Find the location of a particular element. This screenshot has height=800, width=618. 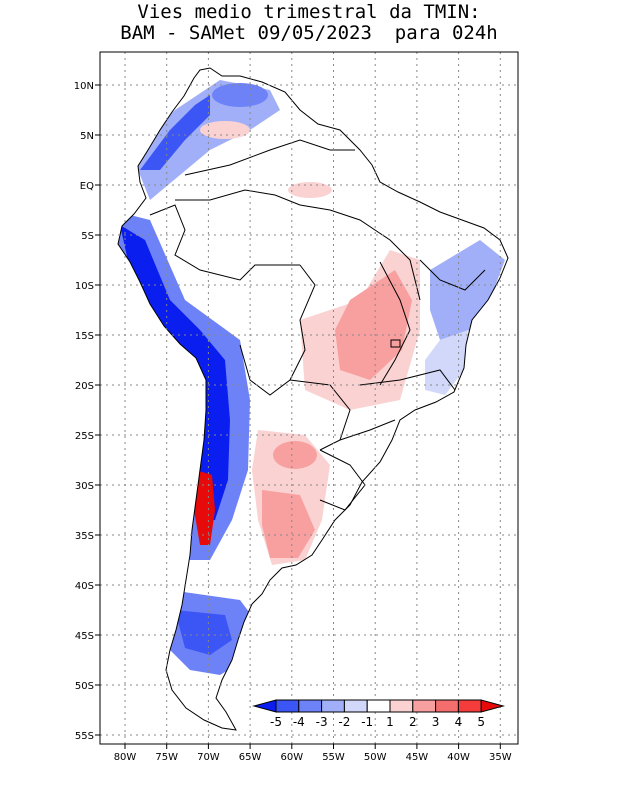

lon-label-1: 75W is located at coordinates (166, 757).